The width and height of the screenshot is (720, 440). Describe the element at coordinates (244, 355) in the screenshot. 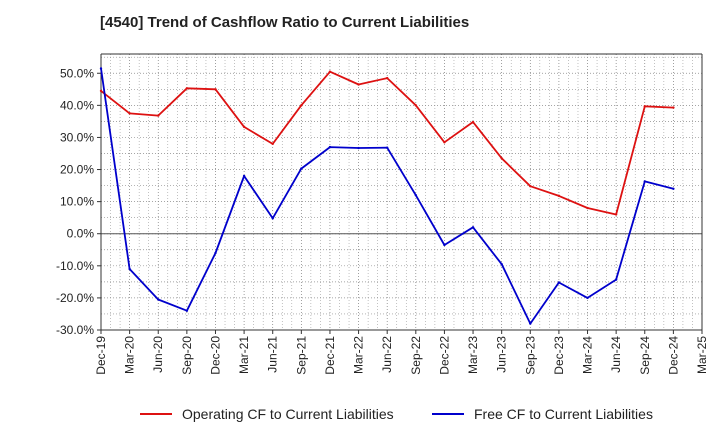

I see `x-tick-label: Mar-21` at that location.